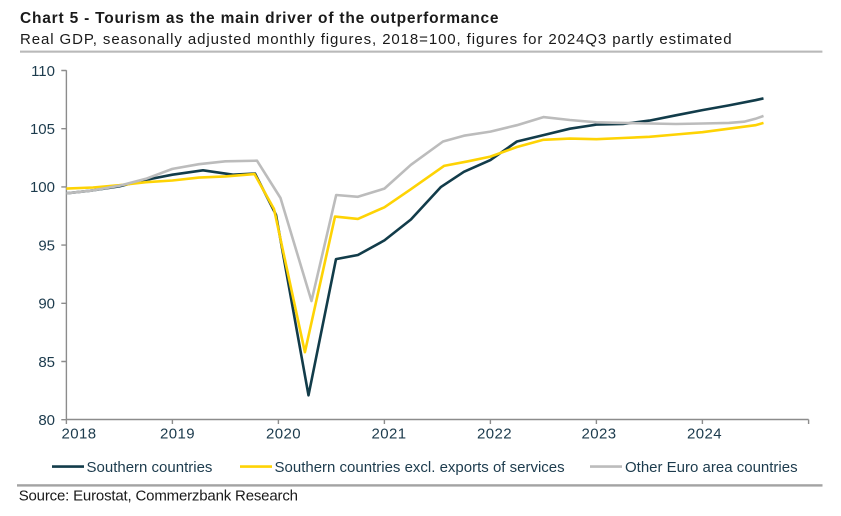 Image resolution: width=841 pixels, height=516 pixels. Describe the element at coordinates (389, 434) in the screenshot. I see `svg-text: 2021` at that location.